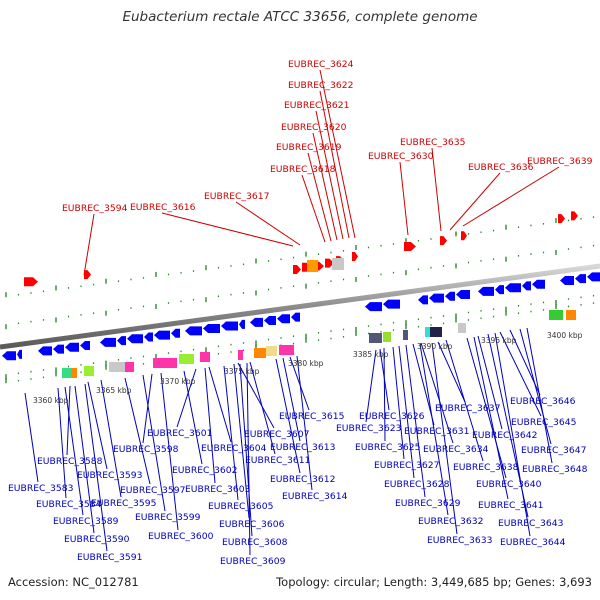  What do you see at coordinates (401, 156) in the screenshot?
I see `top-gene-label: EUBREC_3630` at bounding box center [401, 156].